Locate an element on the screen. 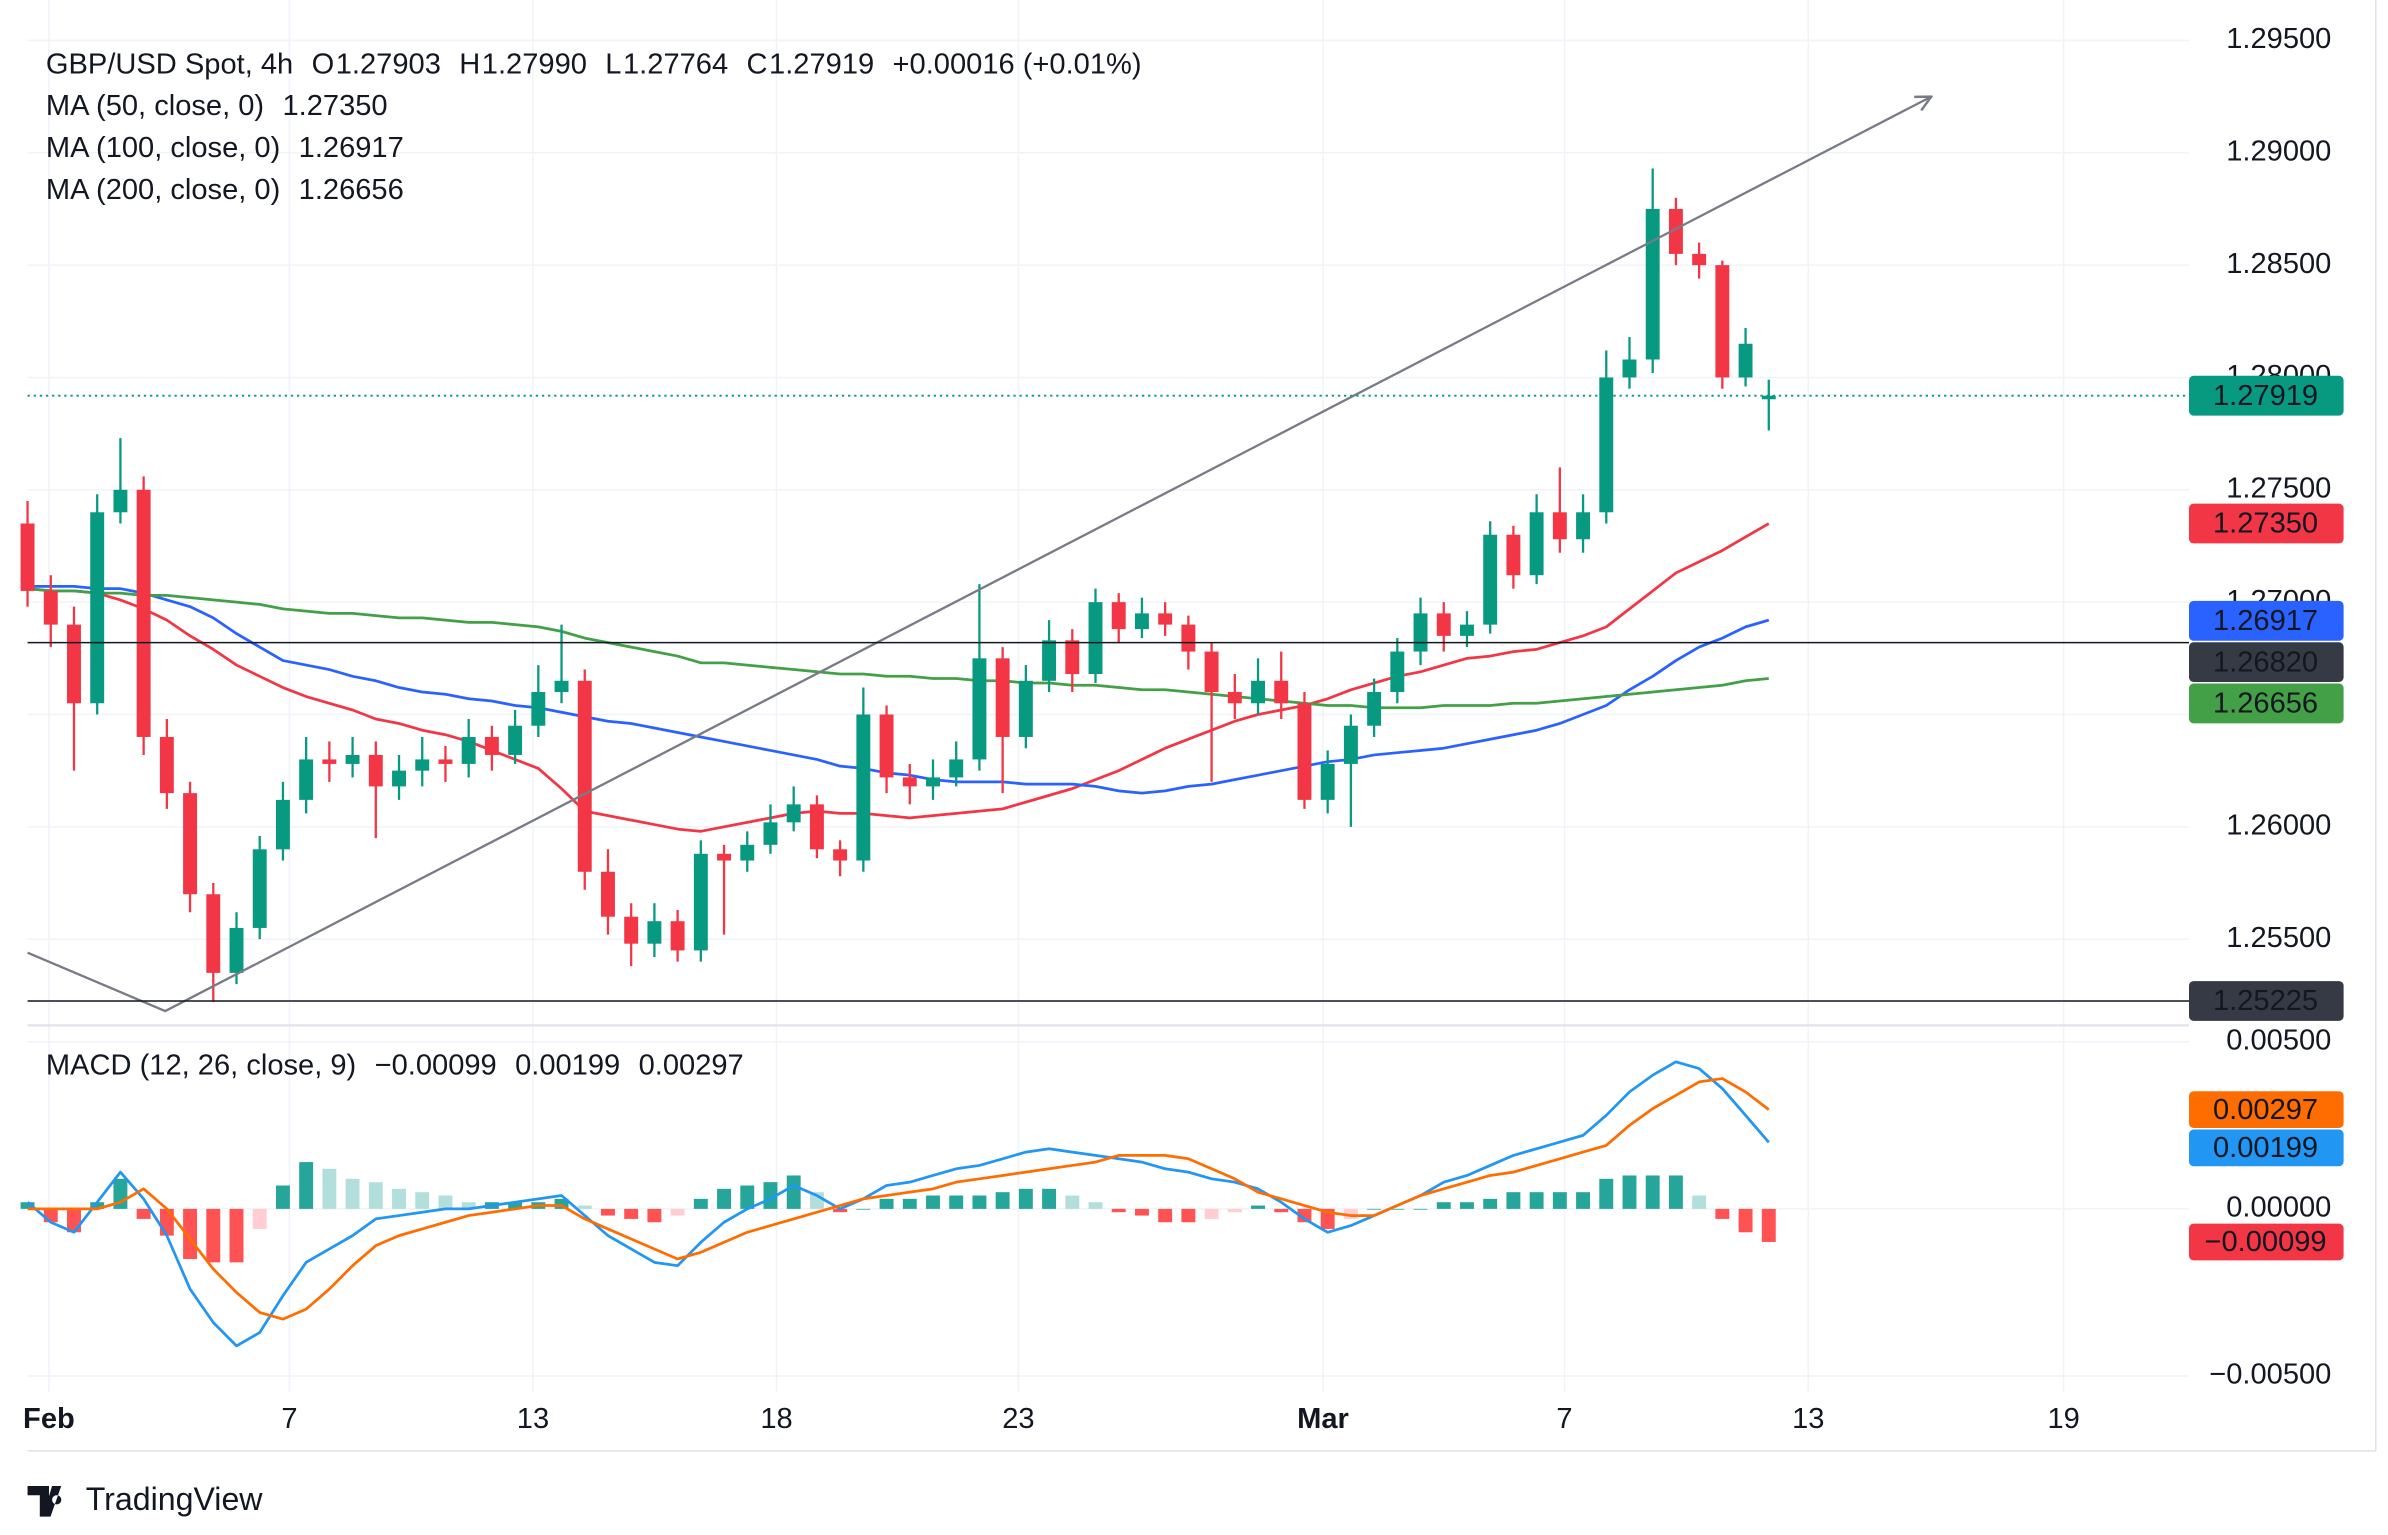 The height and width of the screenshot is (1535, 2388). ma-legend-name: MA (50, close, 0) is located at coordinates (155, 106).